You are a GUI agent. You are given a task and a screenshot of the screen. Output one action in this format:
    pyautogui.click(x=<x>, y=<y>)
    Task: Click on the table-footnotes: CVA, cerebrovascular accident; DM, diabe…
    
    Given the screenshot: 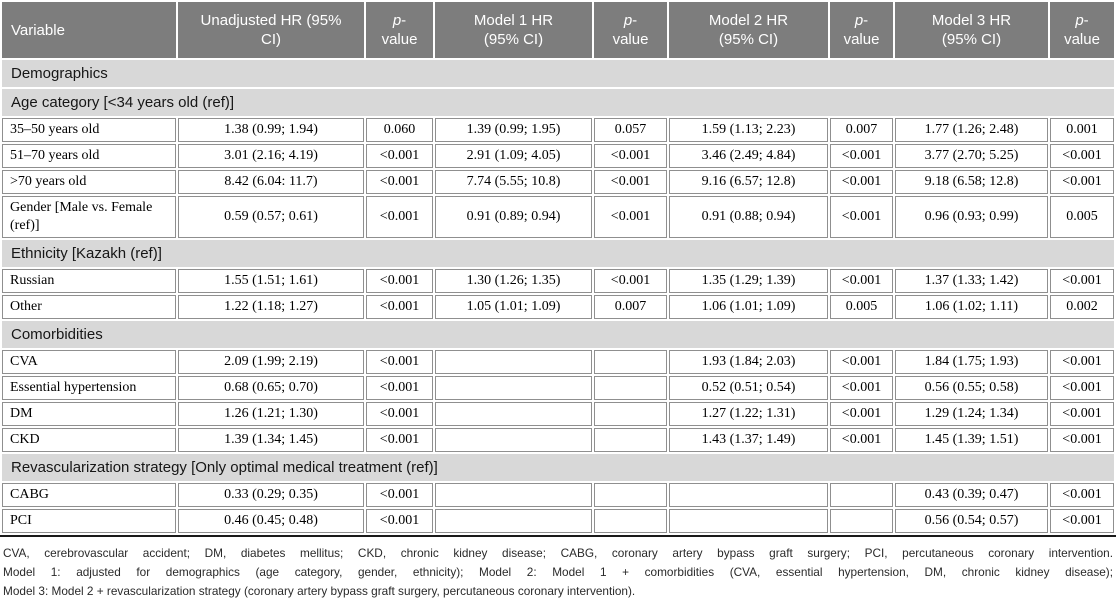 What is the action you would take?
    pyautogui.click(x=558, y=569)
    